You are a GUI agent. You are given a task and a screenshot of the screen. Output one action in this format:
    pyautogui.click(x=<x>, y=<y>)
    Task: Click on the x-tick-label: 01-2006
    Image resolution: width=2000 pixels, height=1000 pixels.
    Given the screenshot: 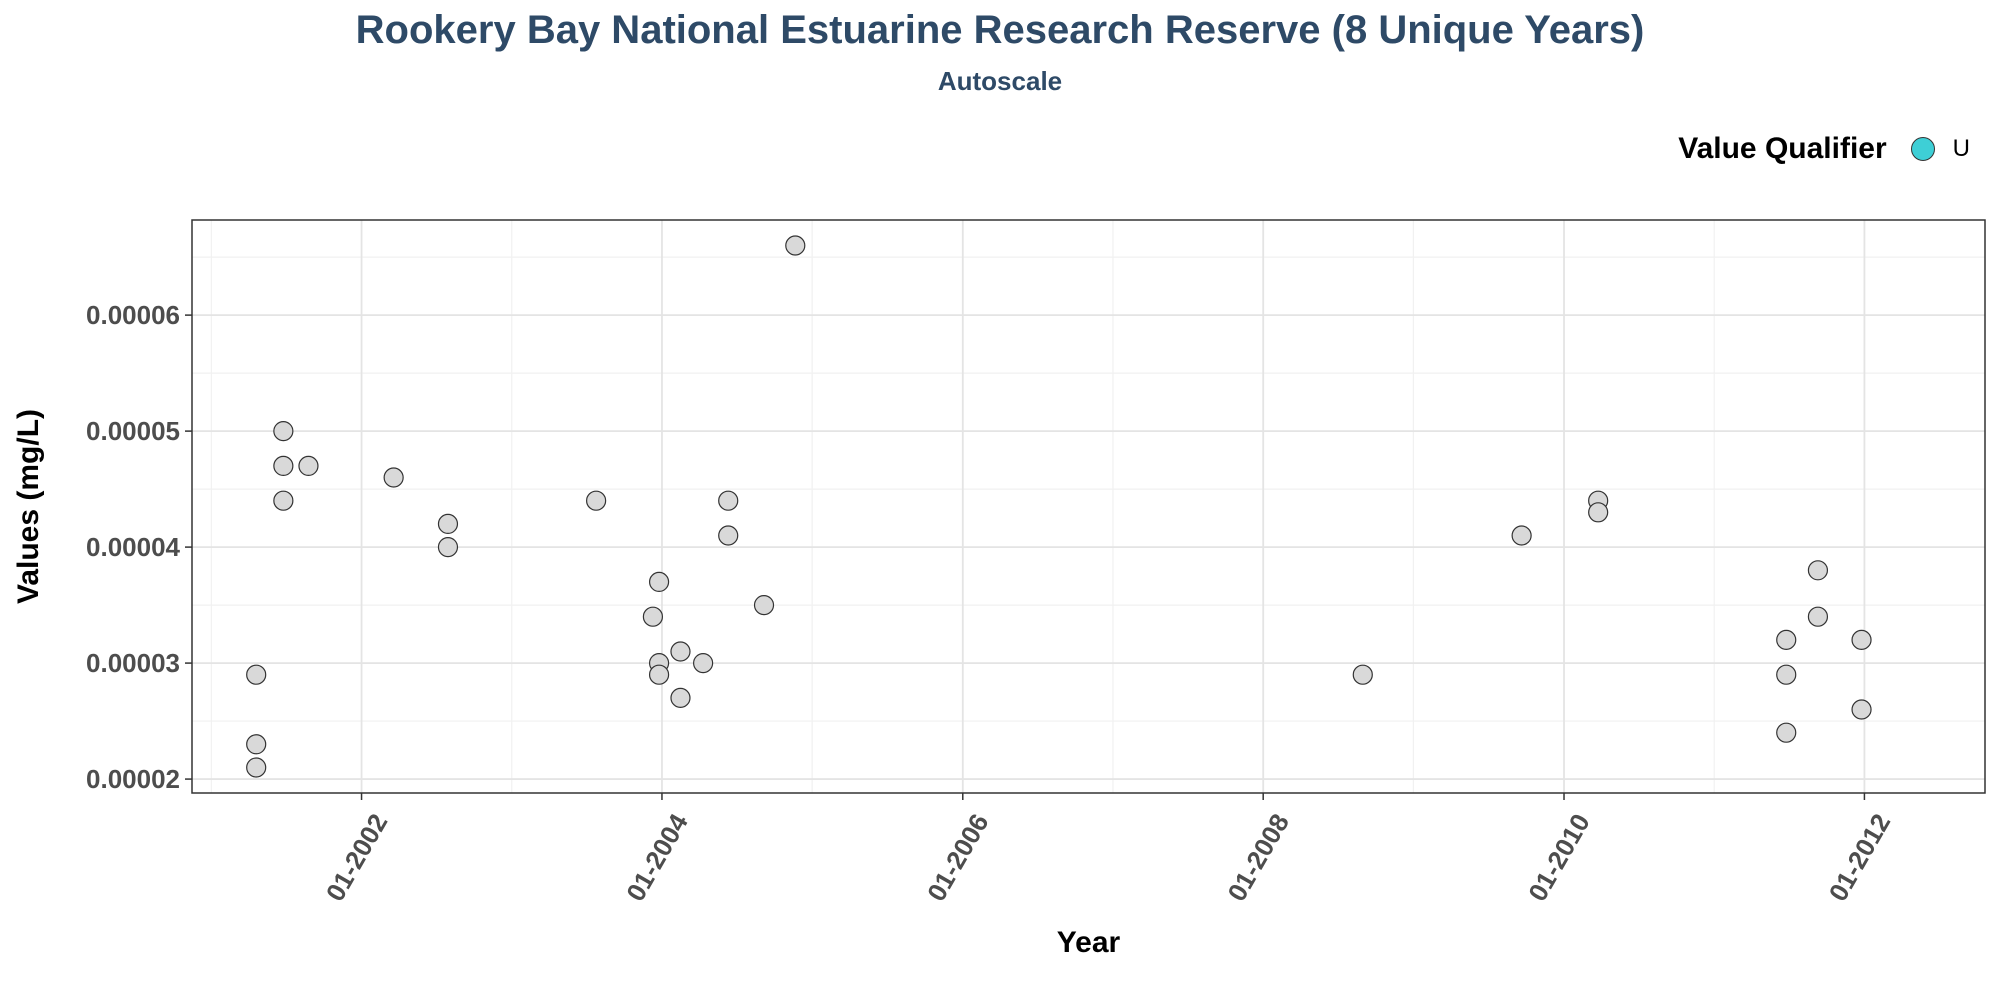 What is the action you would take?
    pyautogui.click(x=958, y=858)
    